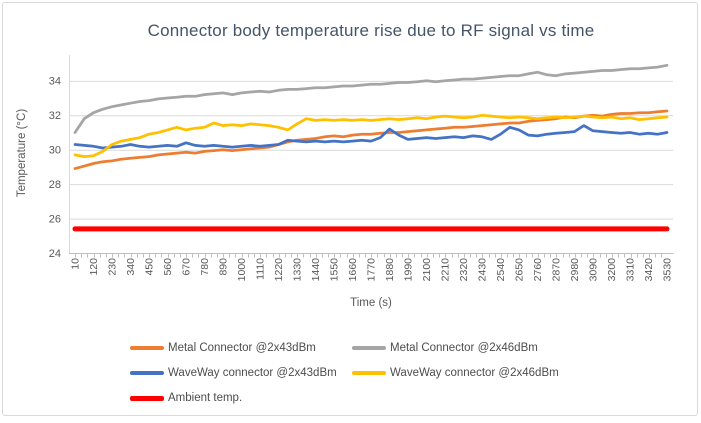 The width and height of the screenshot is (701, 423). Describe the element at coordinates (187, 267) in the screenshot. I see `x-tick-label: 670` at that location.